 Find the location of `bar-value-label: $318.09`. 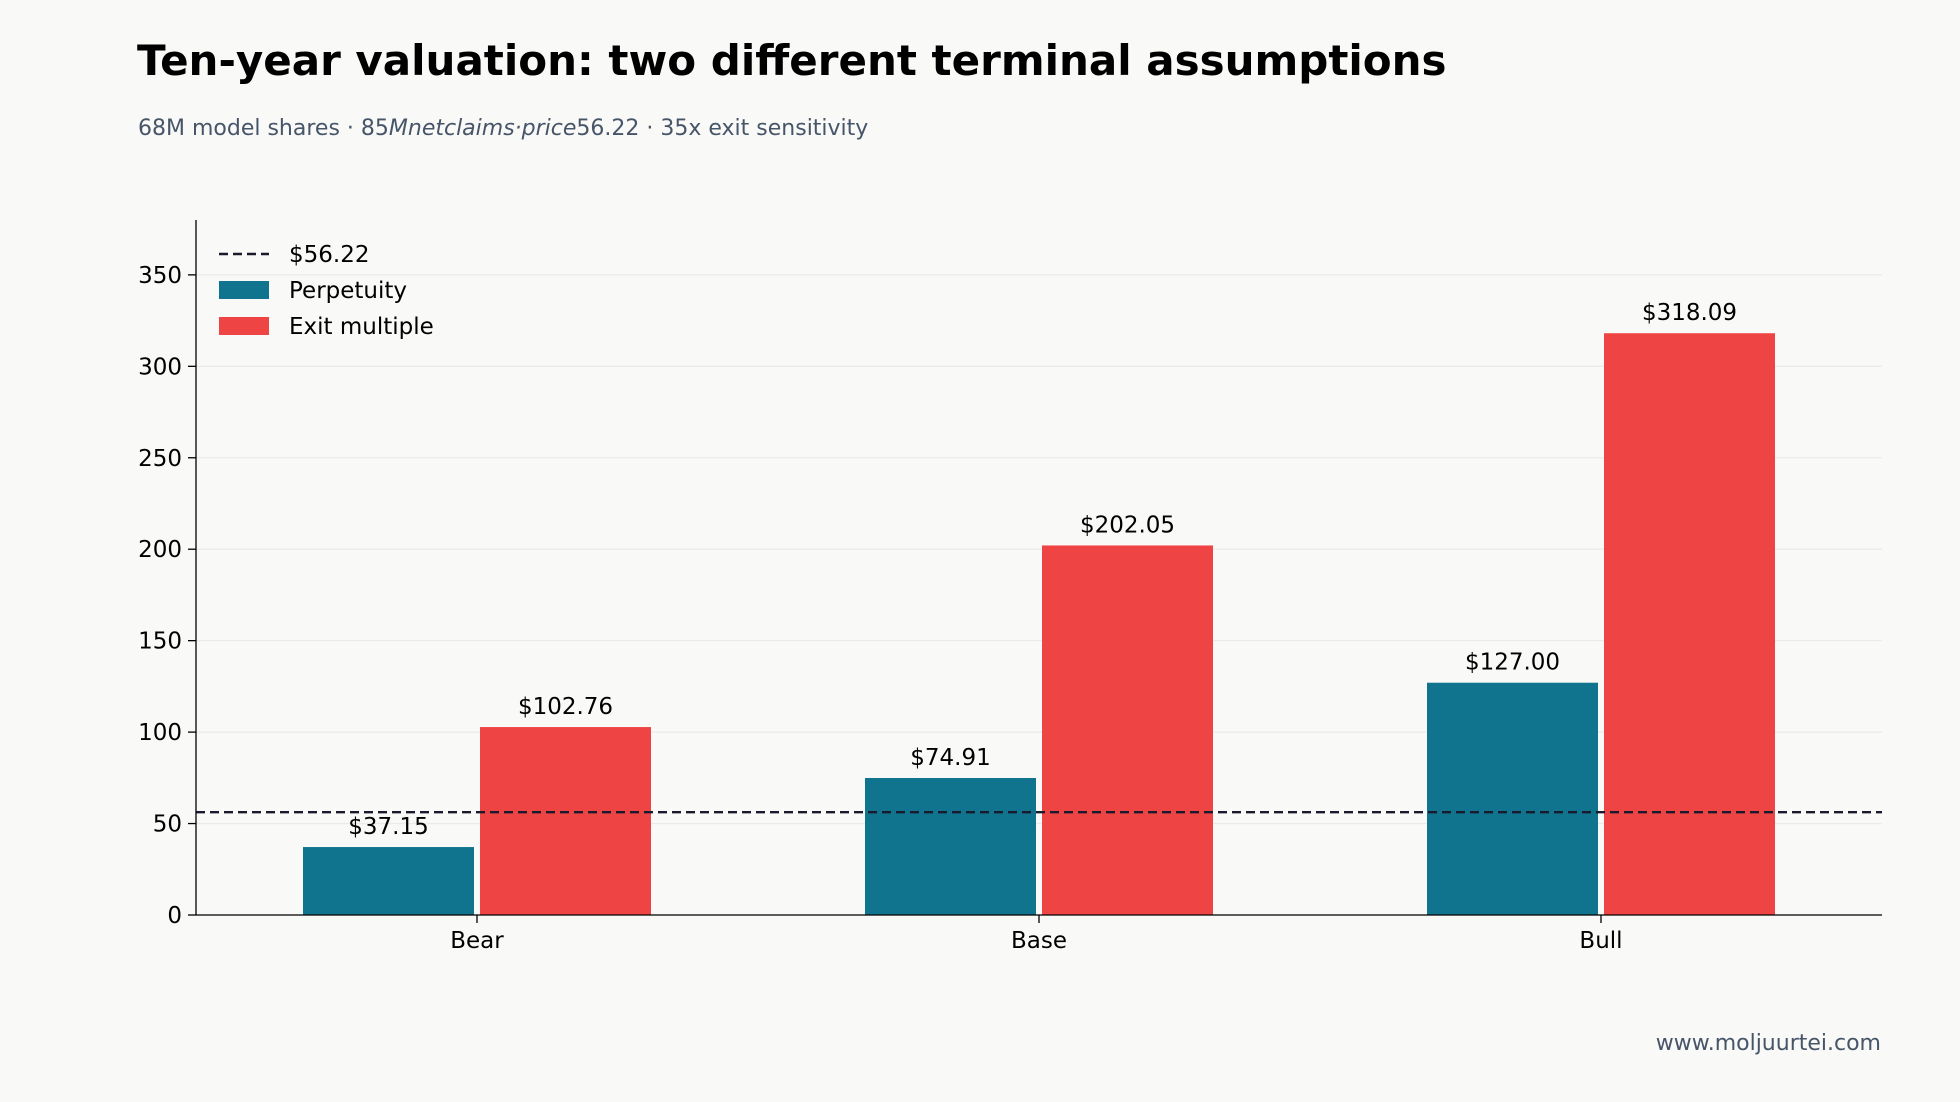

bar-value-label: $318.09 is located at coordinates (1689, 313).